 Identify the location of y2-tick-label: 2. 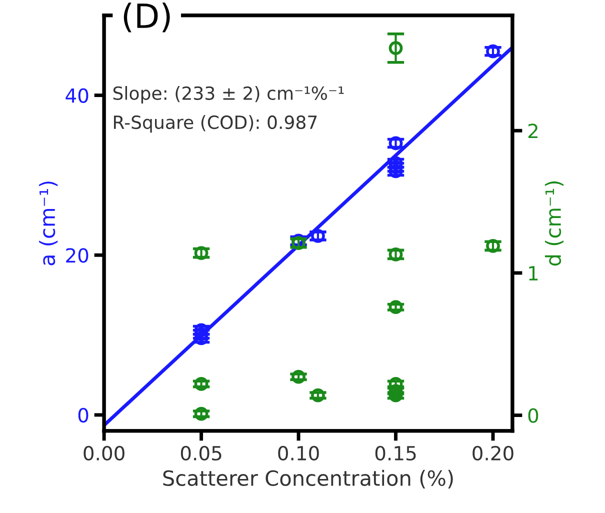
(533, 131).